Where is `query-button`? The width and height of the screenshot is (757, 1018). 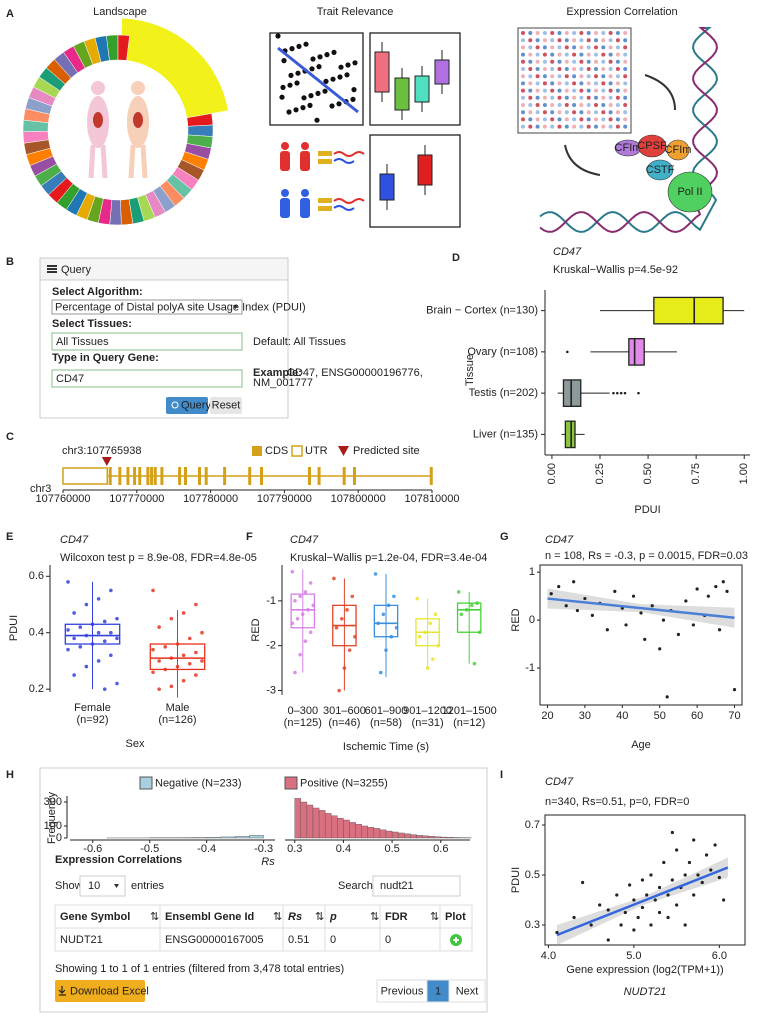 query-button is located at coordinates (187, 405).